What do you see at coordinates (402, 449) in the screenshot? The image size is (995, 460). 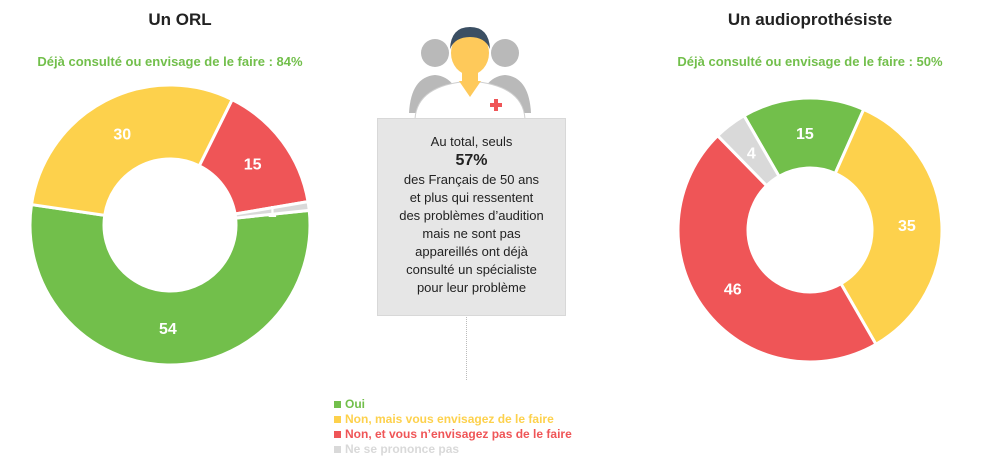 I see `legend-label: Ne se prononce pas` at bounding box center [402, 449].